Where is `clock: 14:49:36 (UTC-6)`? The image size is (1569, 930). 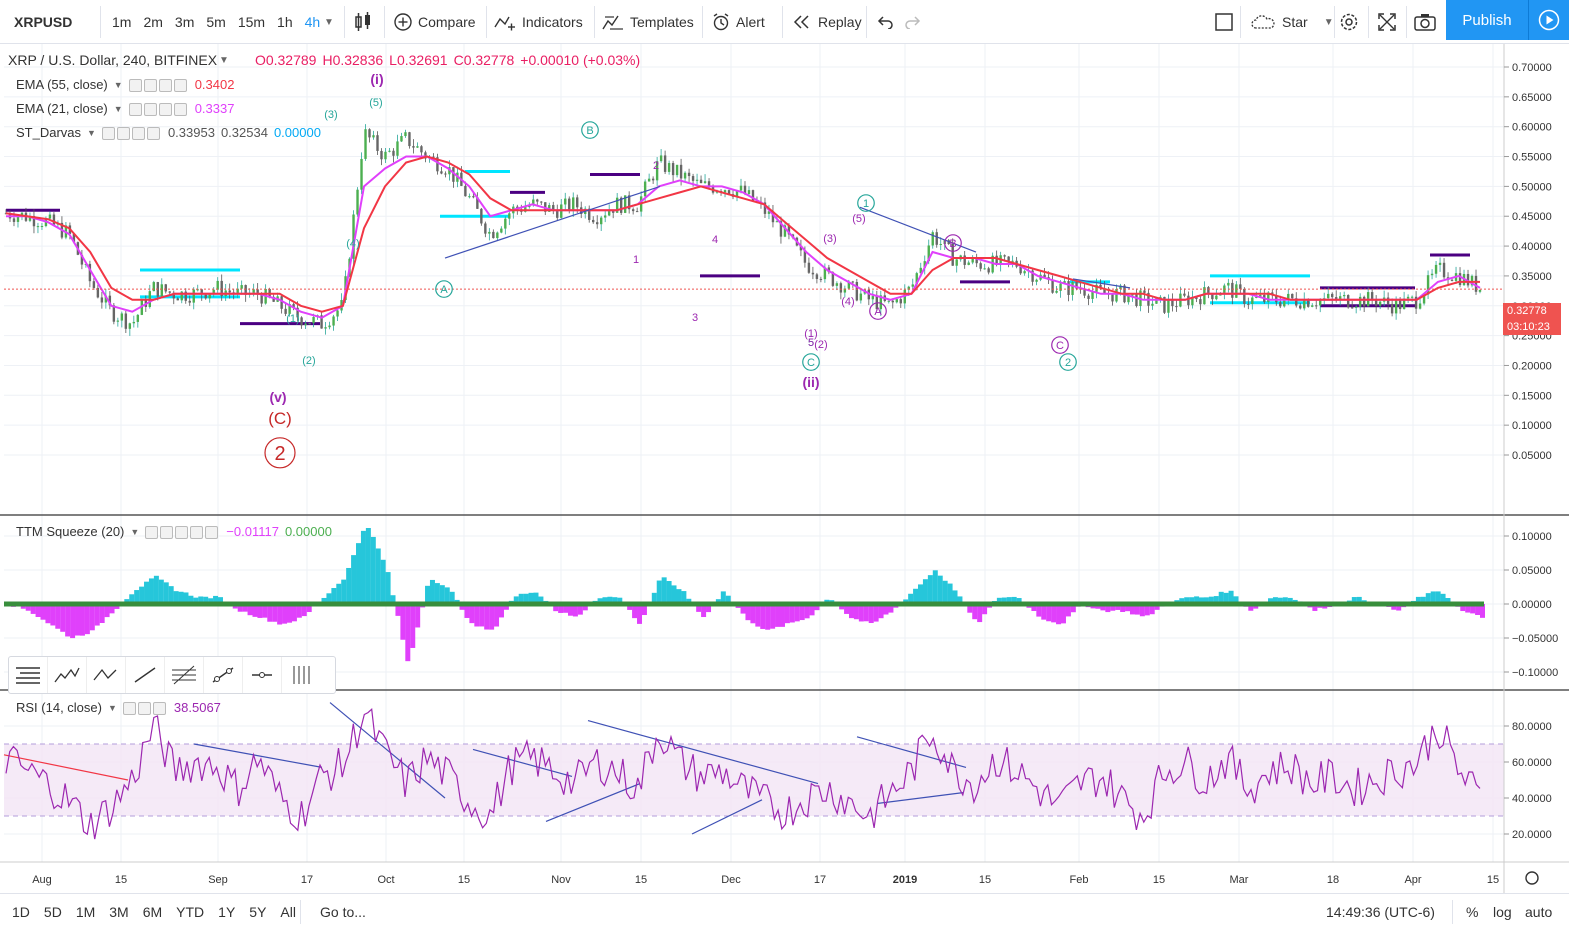 clock: 14:49:36 (UTC-6) is located at coordinates (1380, 912).